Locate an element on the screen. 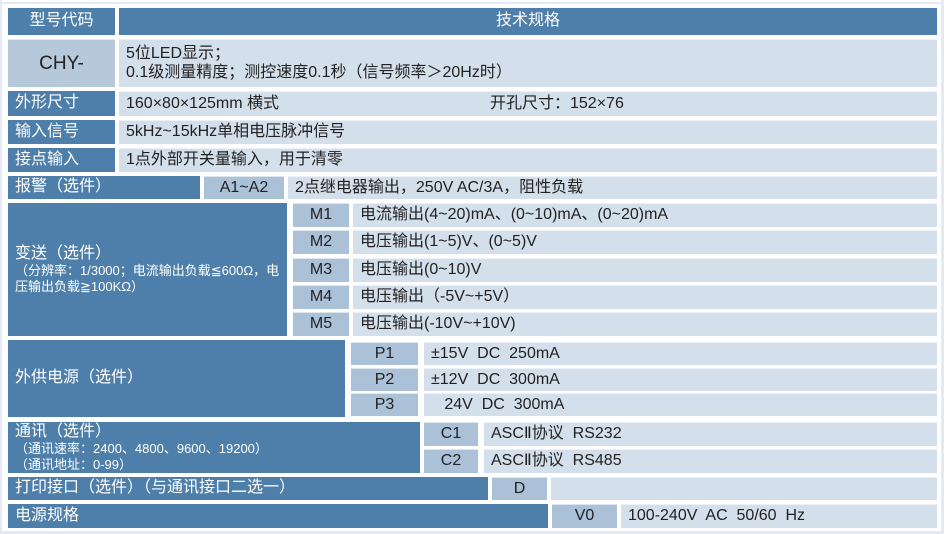 This screenshot has width=944, height=534. dimensions-label: 外形尺寸 is located at coordinates (61, 103).